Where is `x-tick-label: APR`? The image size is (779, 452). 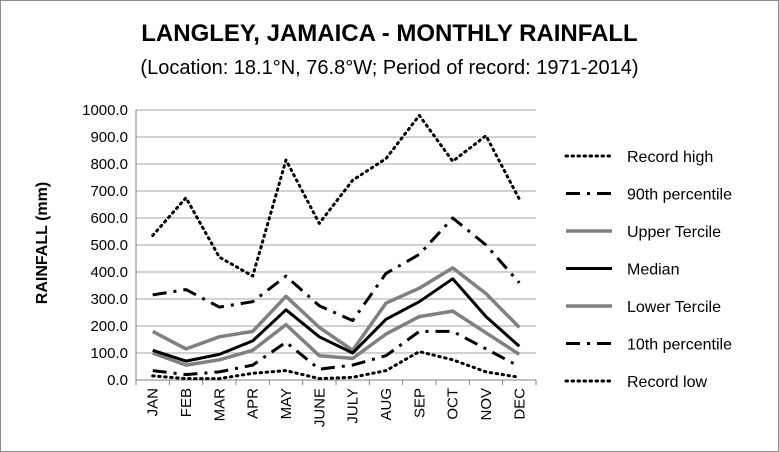
x-tick-label: APR is located at coordinates (253, 403).